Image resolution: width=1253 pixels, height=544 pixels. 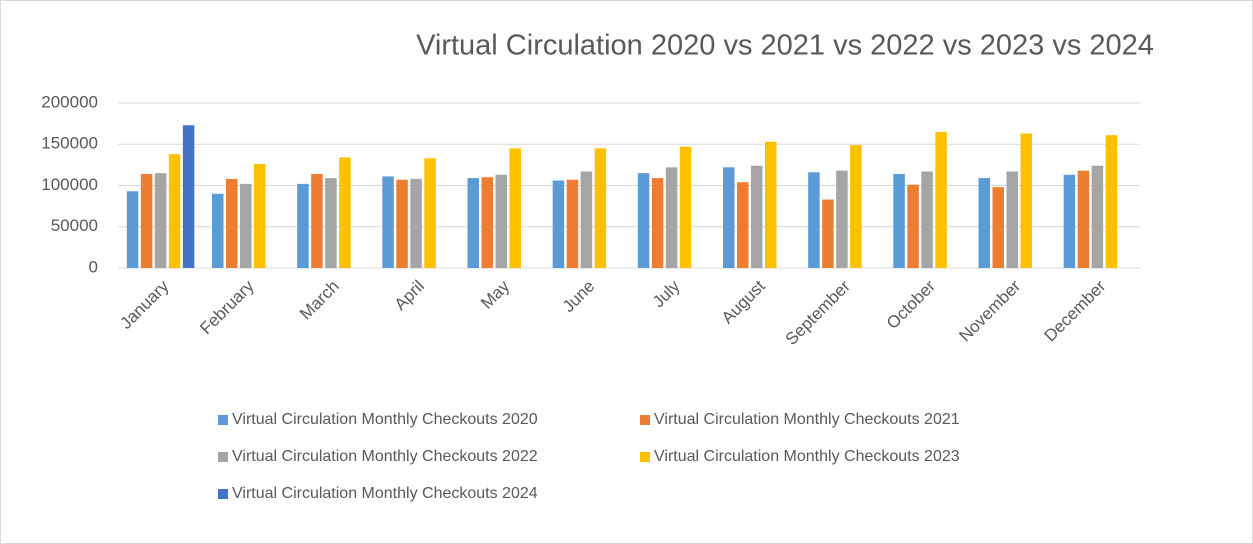 What do you see at coordinates (69, 184) in the screenshot?
I see `y-tick-label: 100000` at bounding box center [69, 184].